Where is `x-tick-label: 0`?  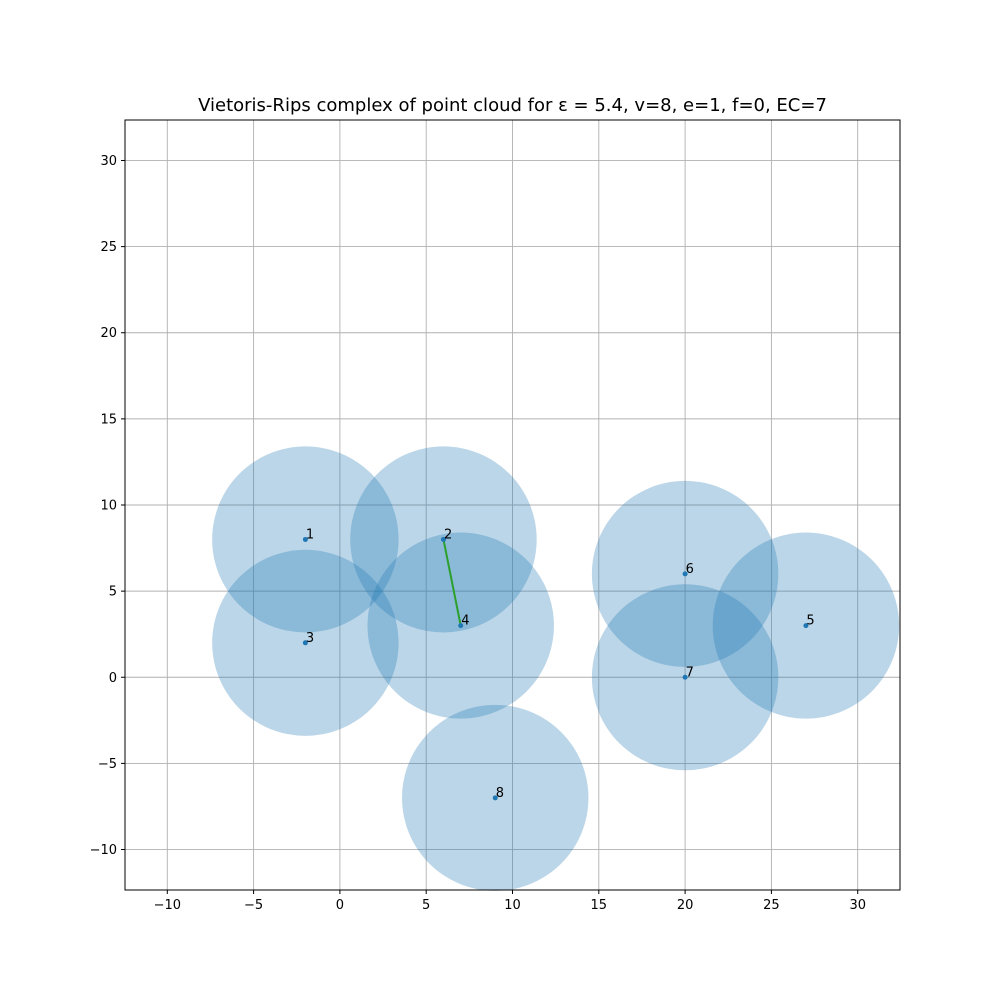
x-tick-label: 0 is located at coordinates (340, 905).